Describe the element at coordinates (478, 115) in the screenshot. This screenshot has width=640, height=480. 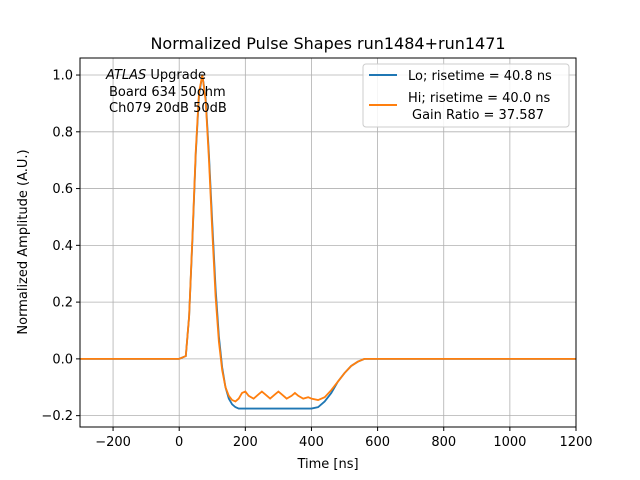
I see `legend-label-hi-gain: Gain Ratio = 37.587` at that location.